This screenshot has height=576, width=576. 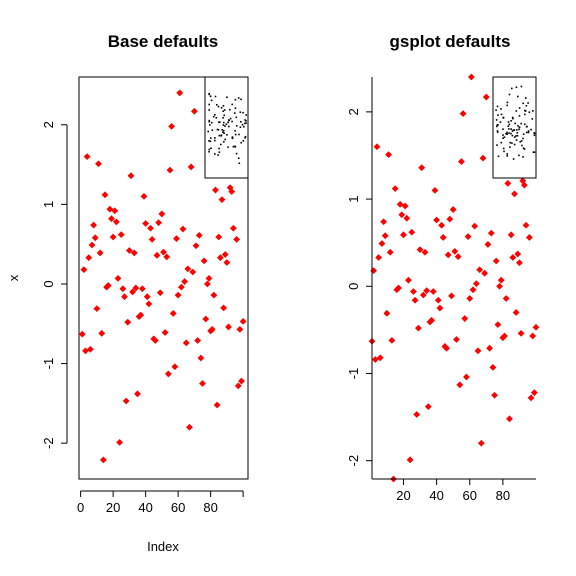 What do you see at coordinates (353, 374) in the screenshot?
I see `y-tick-label: -1` at bounding box center [353, 374].